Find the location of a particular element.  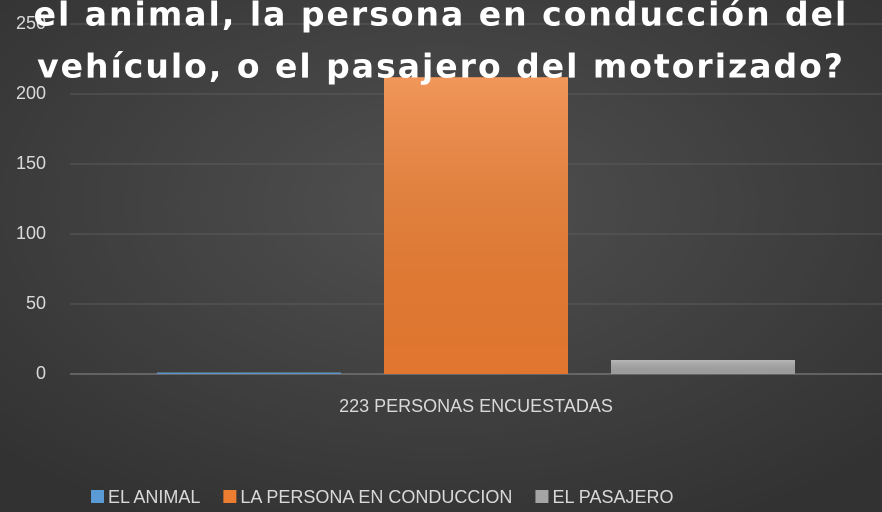

chart-title: vehículo, o el pasajero del motorizado? is located at coordinates (441, 66).